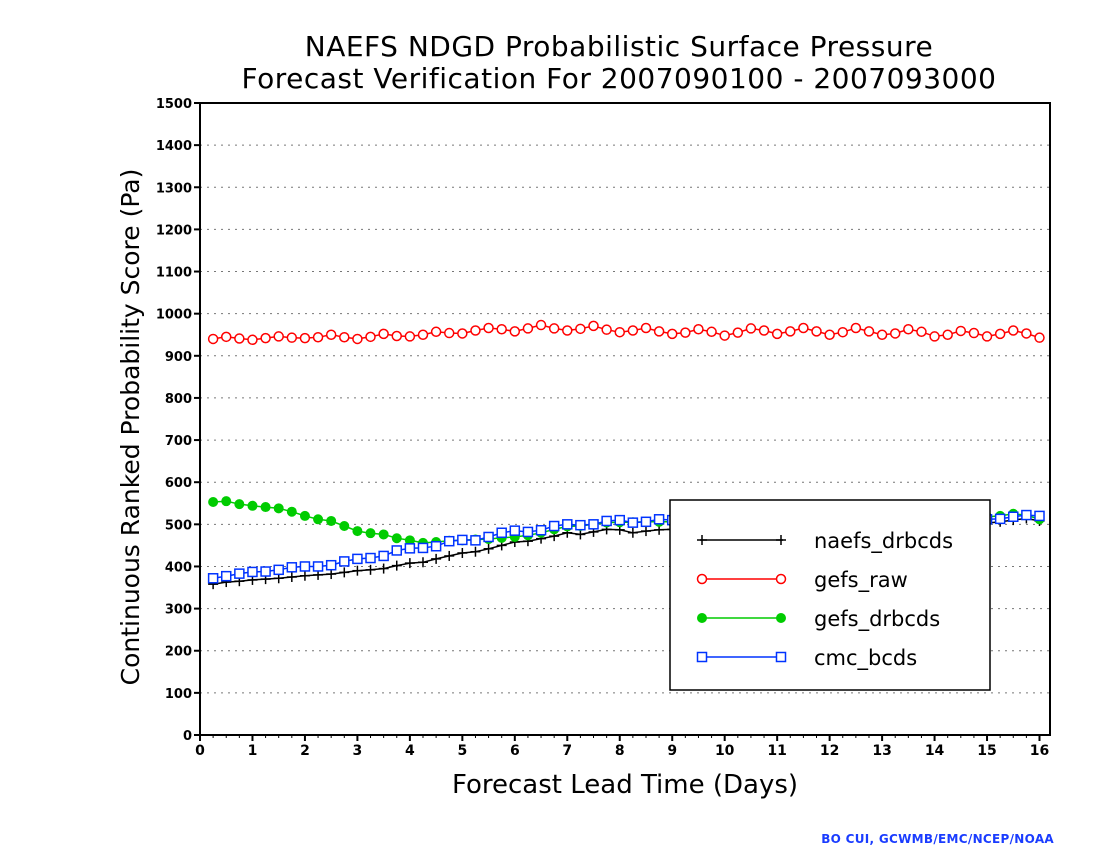 The height and width of the screenshot is (850, 1100). I want to click on legend-marker-start-naefs_drbcds, so click(702, 540).